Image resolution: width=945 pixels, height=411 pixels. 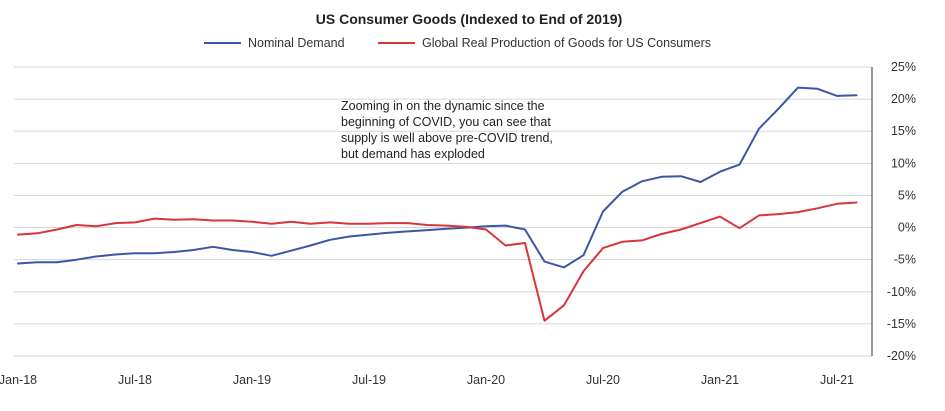 I want to click on x-tick-label: Jan-21, so click(x=720, y=380).